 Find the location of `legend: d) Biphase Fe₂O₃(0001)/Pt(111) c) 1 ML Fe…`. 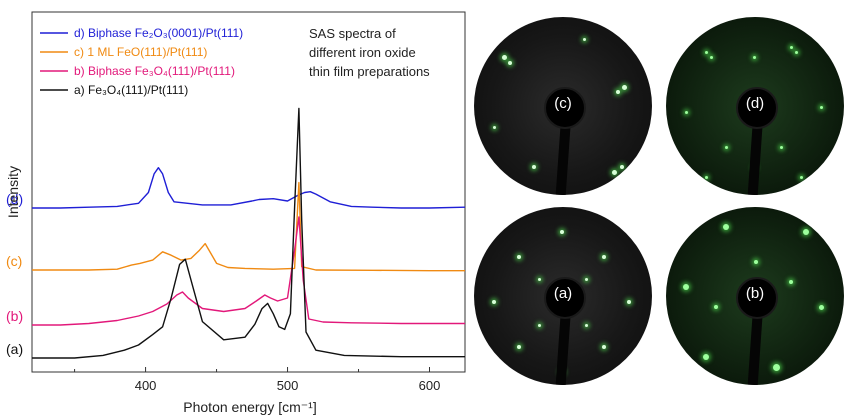

legend: d) Biphase Fe₂O₃(0001)/Pt(111) c) 1 ML Fe… is located at coordinates (141, 61).